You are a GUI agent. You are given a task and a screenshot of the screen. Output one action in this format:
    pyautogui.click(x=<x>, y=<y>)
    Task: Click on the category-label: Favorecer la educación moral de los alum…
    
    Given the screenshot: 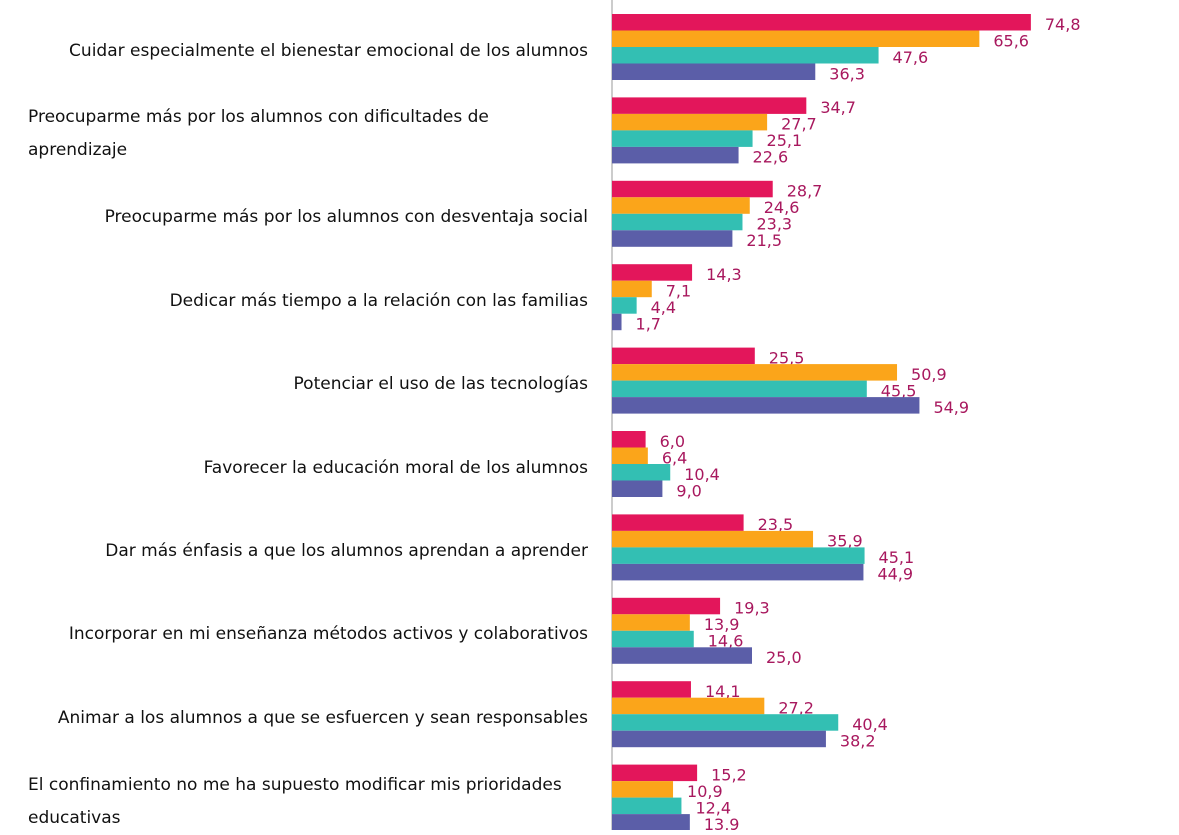 What is the action you would take?
    pyautogui.click(x=395, y=467)
    